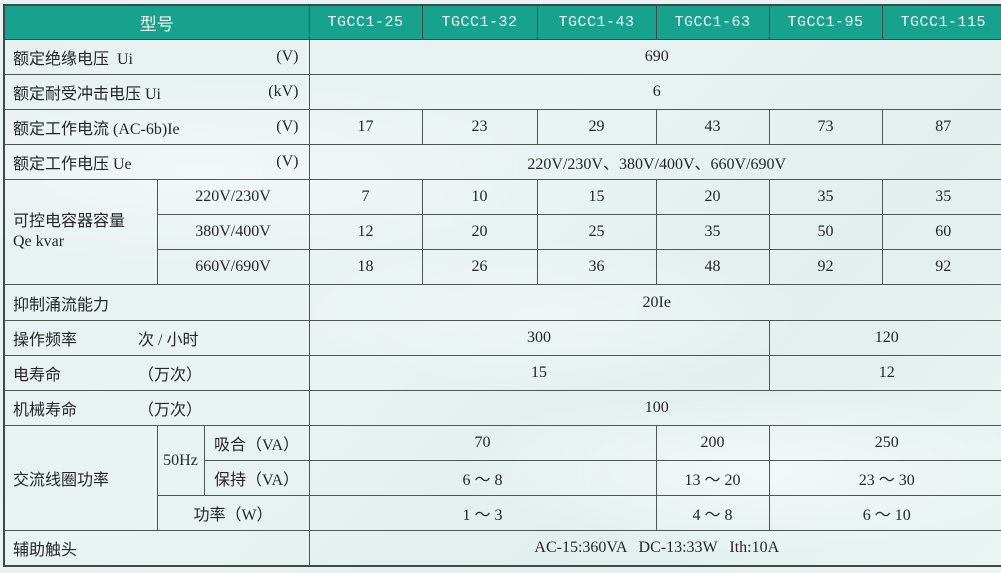 This screenshot has height=573, width=1001. I want to click on sublabel-220v: 220V/230V, so click(233, 197).